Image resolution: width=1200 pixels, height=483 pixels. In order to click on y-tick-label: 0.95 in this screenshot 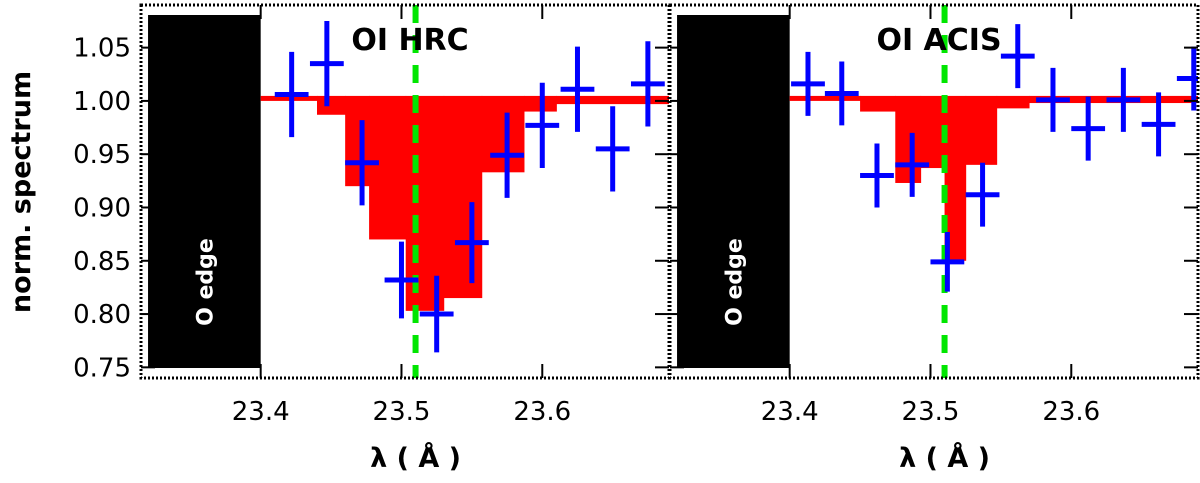, I will do `click(102, 155)`.